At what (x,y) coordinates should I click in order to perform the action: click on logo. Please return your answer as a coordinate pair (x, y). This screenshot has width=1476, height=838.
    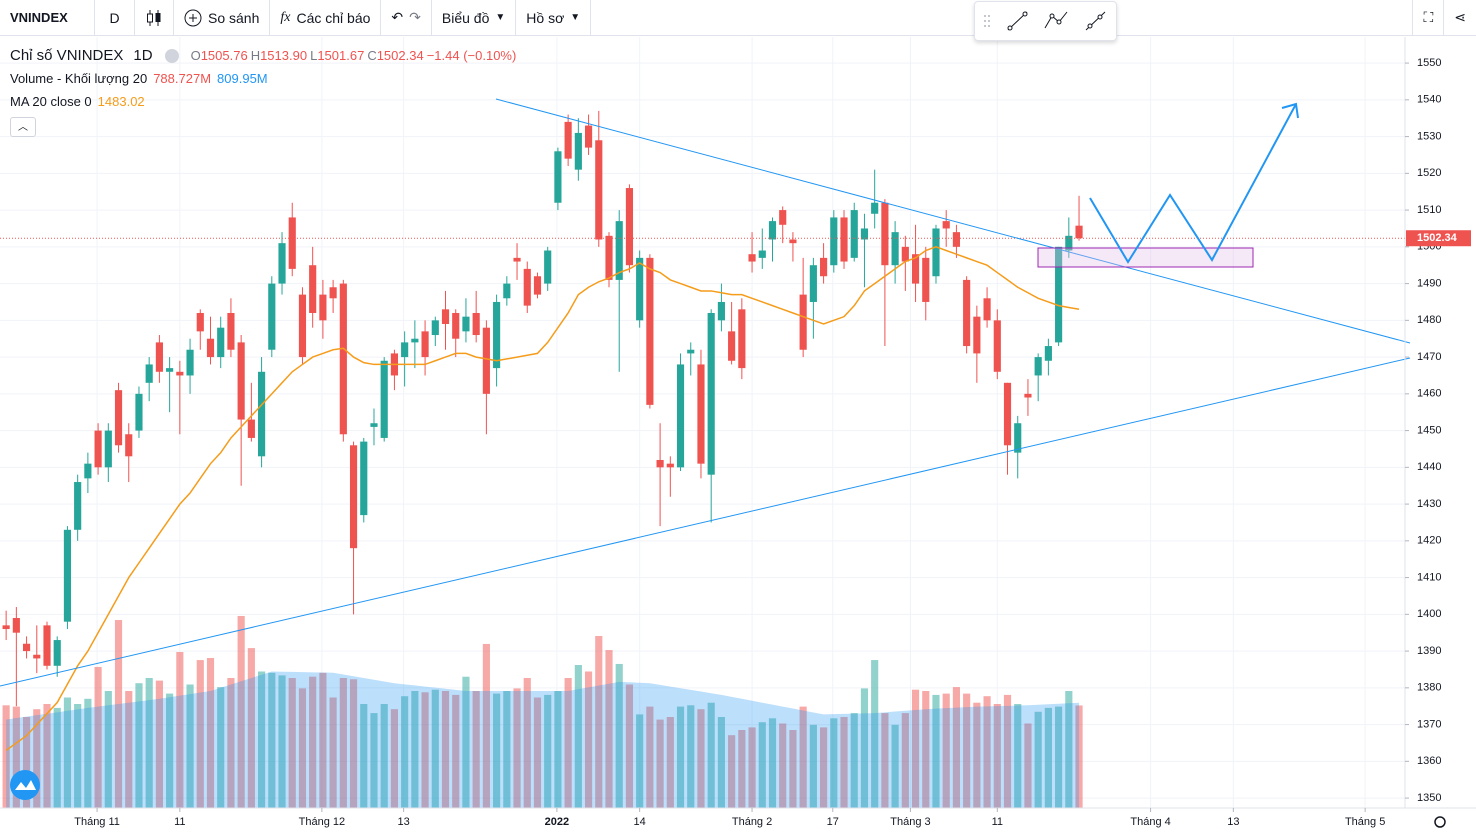
    Looking at the image, I should click on (25, 785).